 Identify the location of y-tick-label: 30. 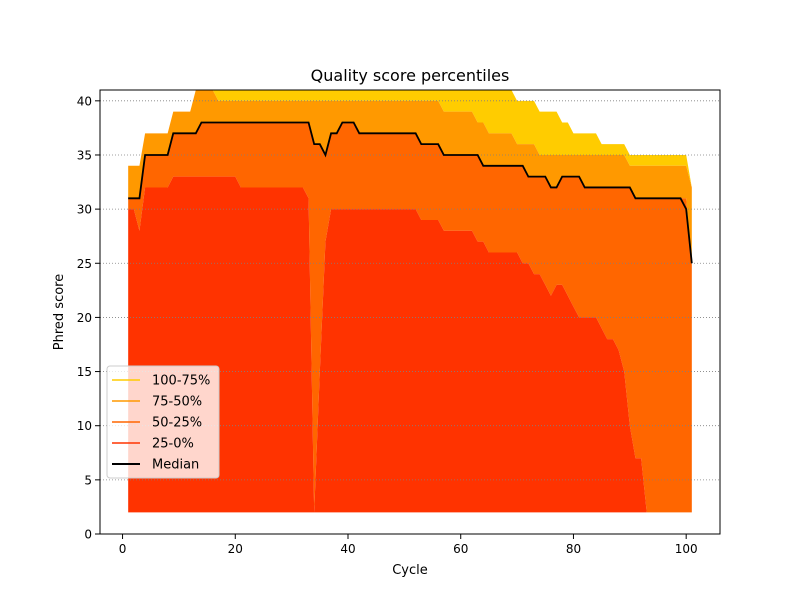
(84, 210).